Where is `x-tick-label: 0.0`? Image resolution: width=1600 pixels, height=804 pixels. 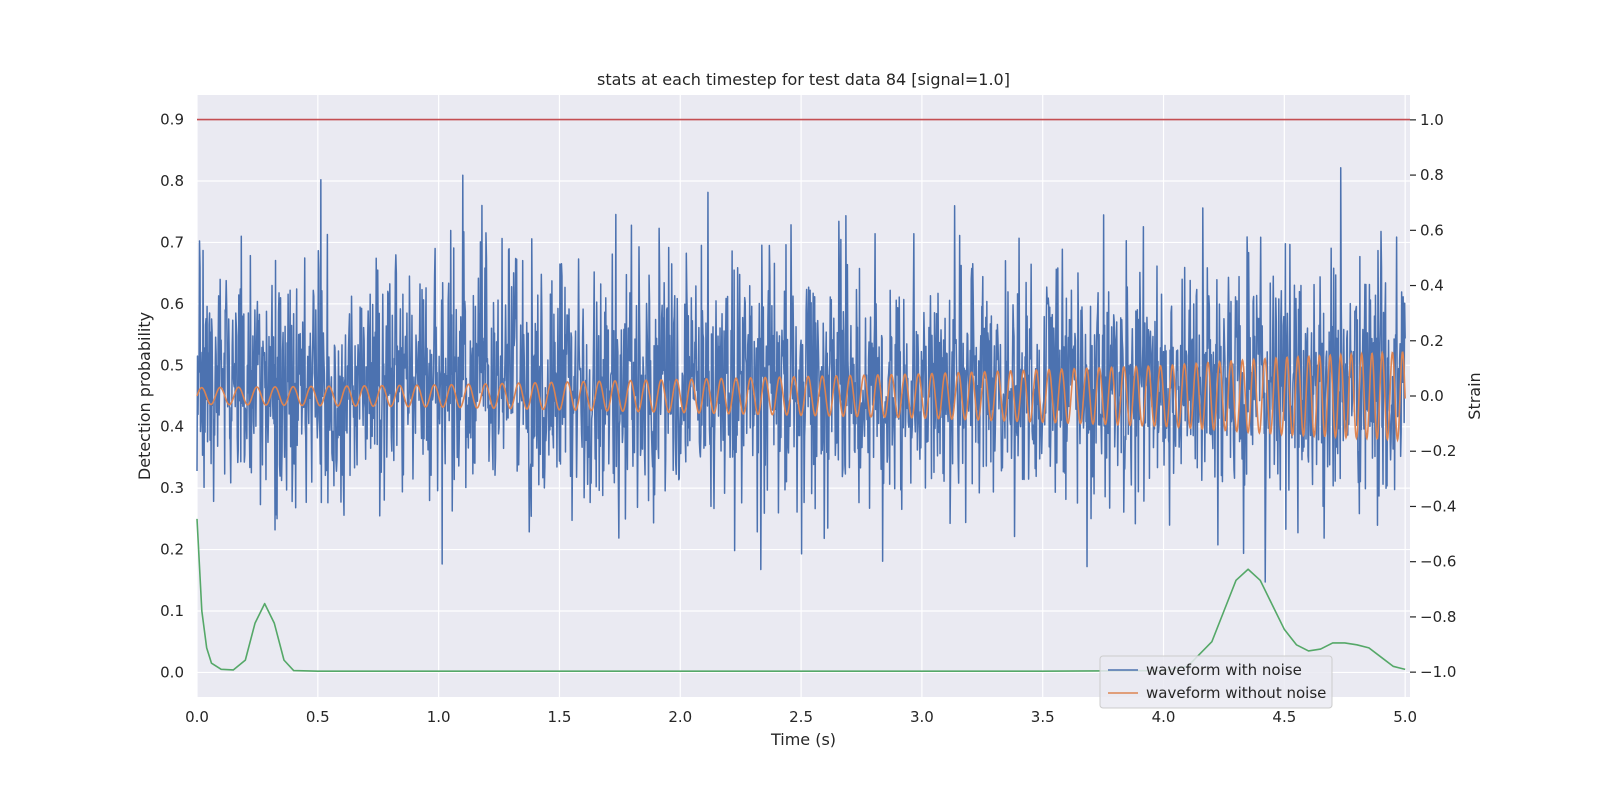 x-tick-label: 0.0 is located at coordinates (197, 717).